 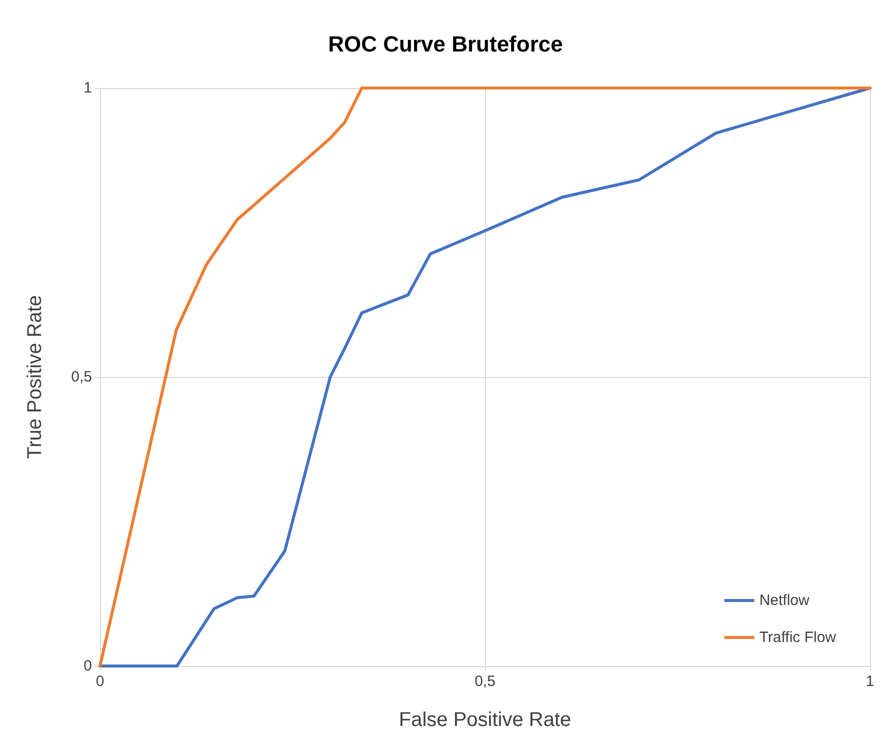 I want to click on y-axis-title: True Positive Rate, so click(x=35, y=377).